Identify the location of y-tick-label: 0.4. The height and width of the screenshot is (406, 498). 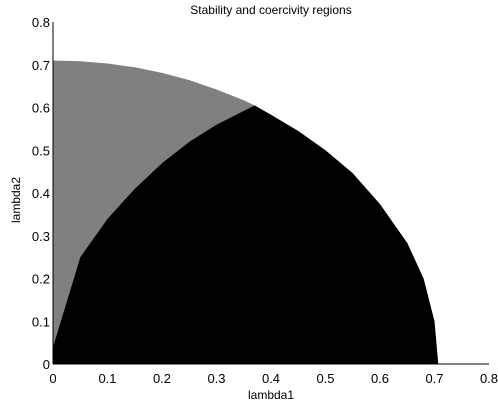
(41, 193).